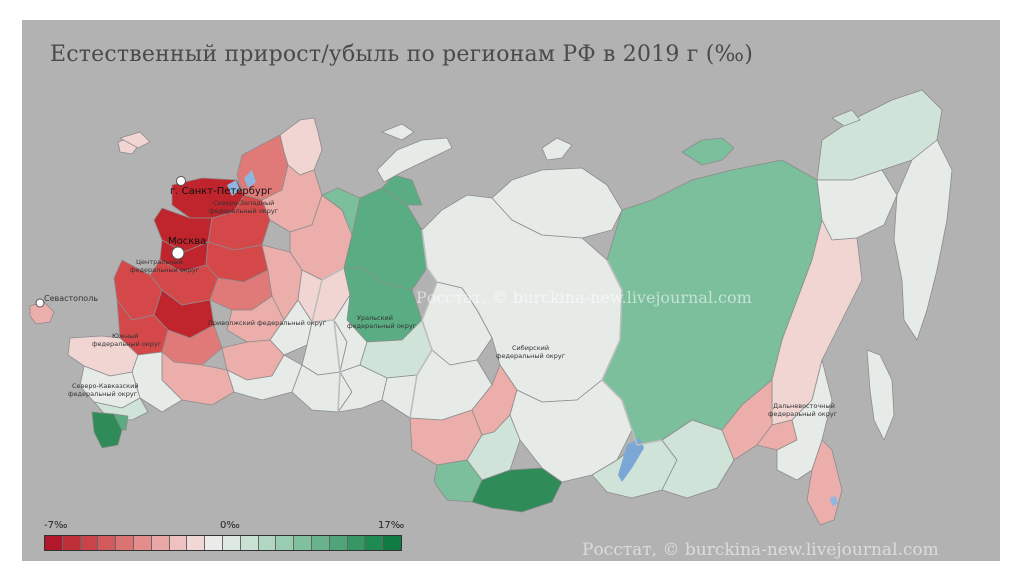 The image size is (1024, 576). What do you see at coordinates (803, 414) in the screenshot?
I see `label-fareast-2: федеральный округ` at bounding box center [803, 414].